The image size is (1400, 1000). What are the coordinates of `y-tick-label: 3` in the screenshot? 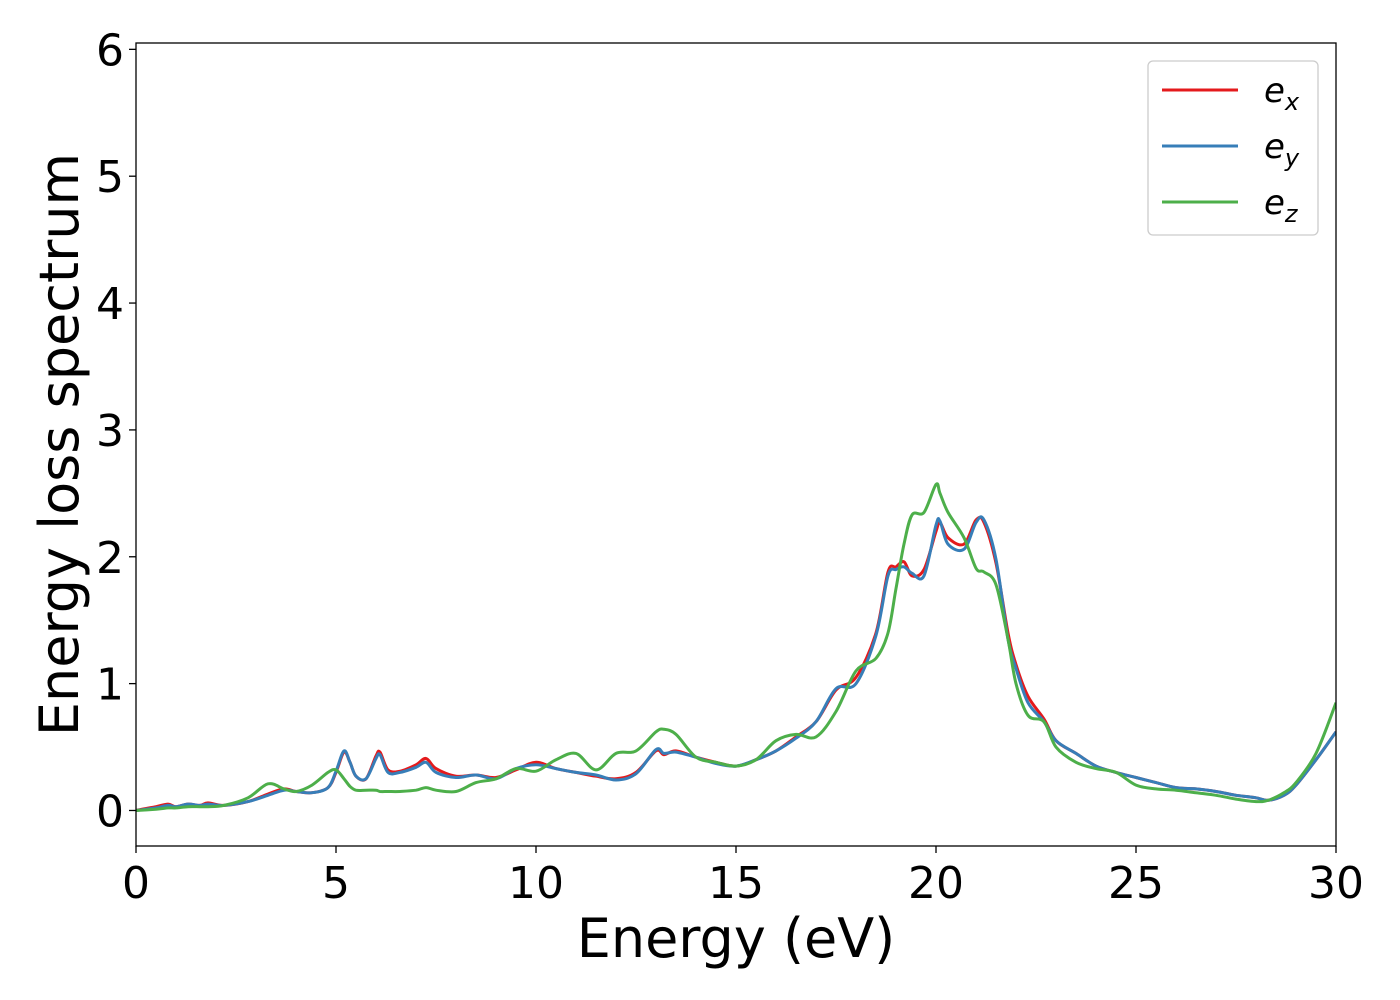 It's located at (110, 431).